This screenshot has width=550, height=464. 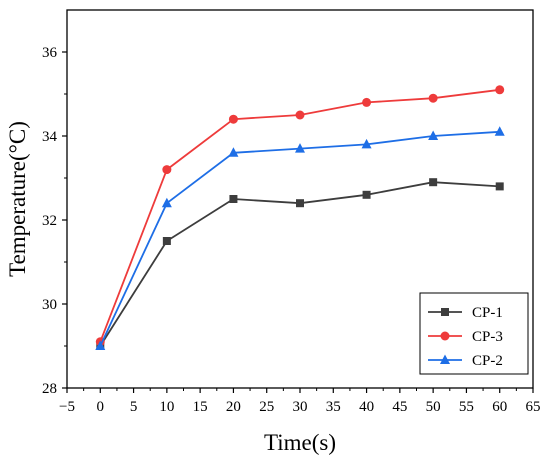 I want to click on x-tick-label: 15, so click(x=200, y=407).